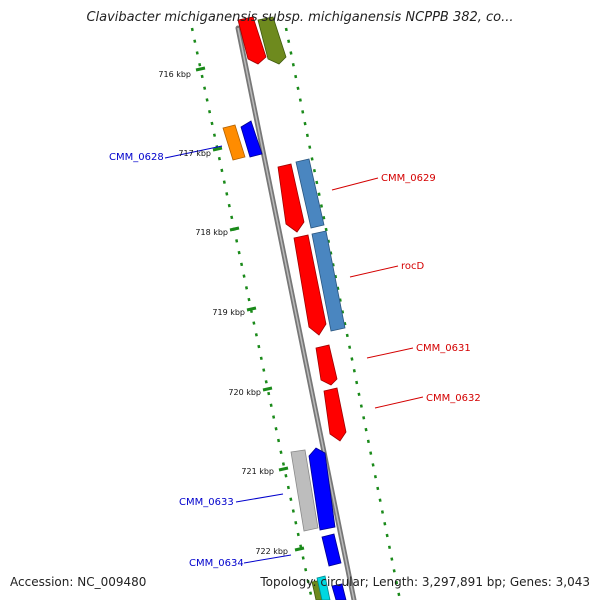 The image size is (600, 600). I want to click on kbp-label: 722 kbp, so click(271, 551).